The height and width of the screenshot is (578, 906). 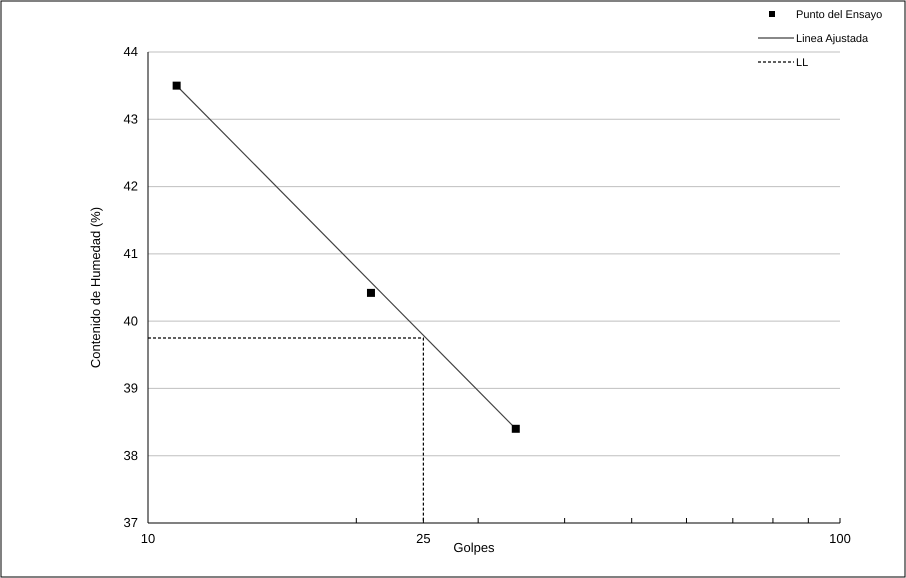 What do you see at coordinates (474, 547) in the screenshot?
I see `x-axis-title: Golpes` at bounding box center [474, 547].